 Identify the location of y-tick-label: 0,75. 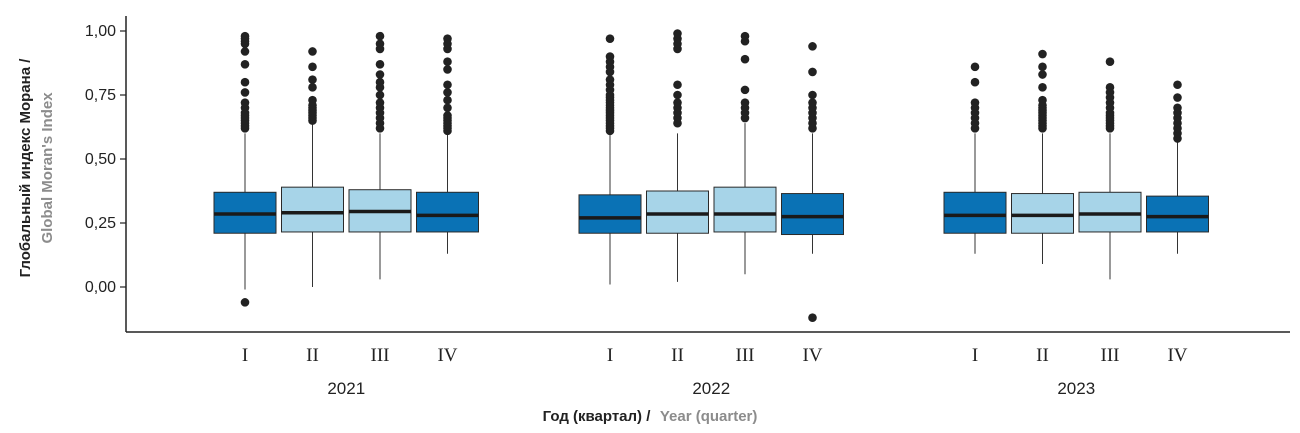
(100, 95).